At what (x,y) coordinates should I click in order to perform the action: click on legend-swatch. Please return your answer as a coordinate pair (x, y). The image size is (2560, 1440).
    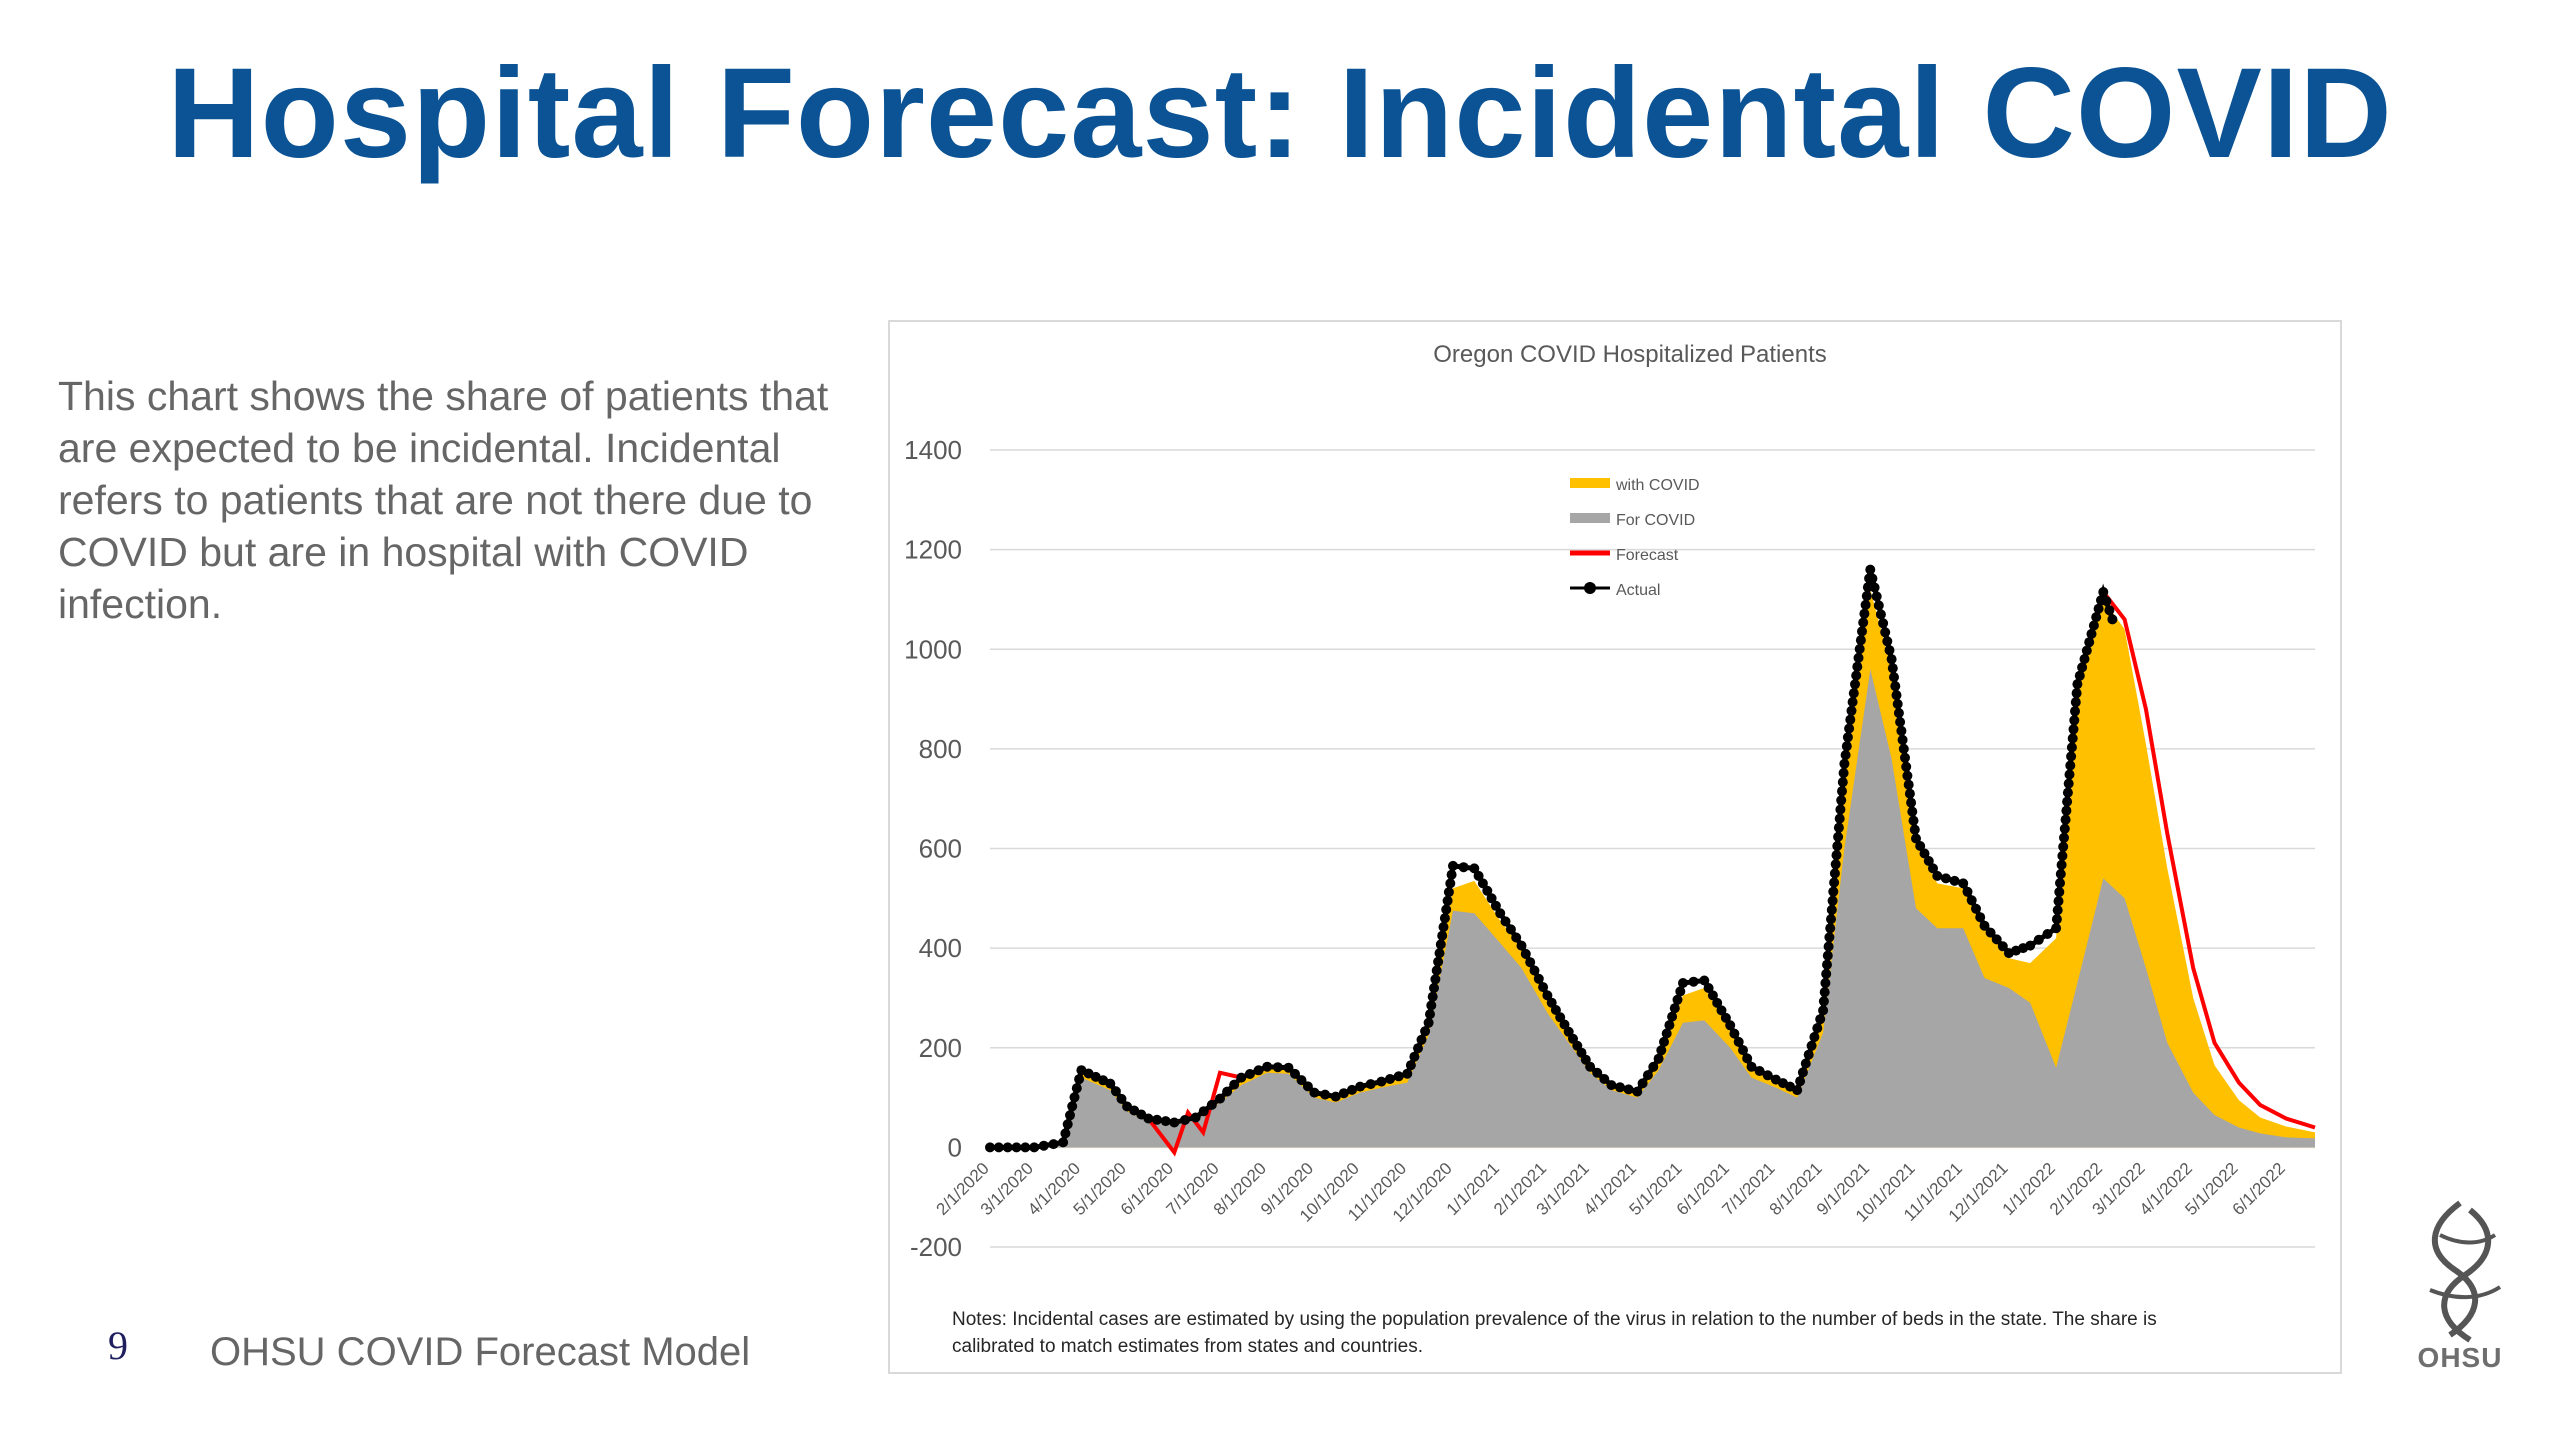
    Looking at the image, I should click on (1590, 518).